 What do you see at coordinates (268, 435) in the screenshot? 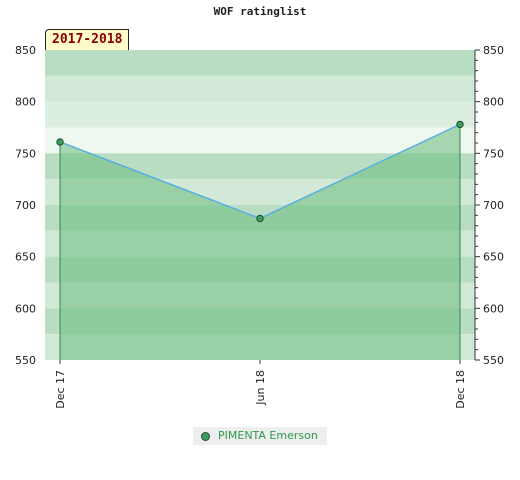
I see `legend-series-name: PIMENTA Emerson` at bounding box center [268, 435].